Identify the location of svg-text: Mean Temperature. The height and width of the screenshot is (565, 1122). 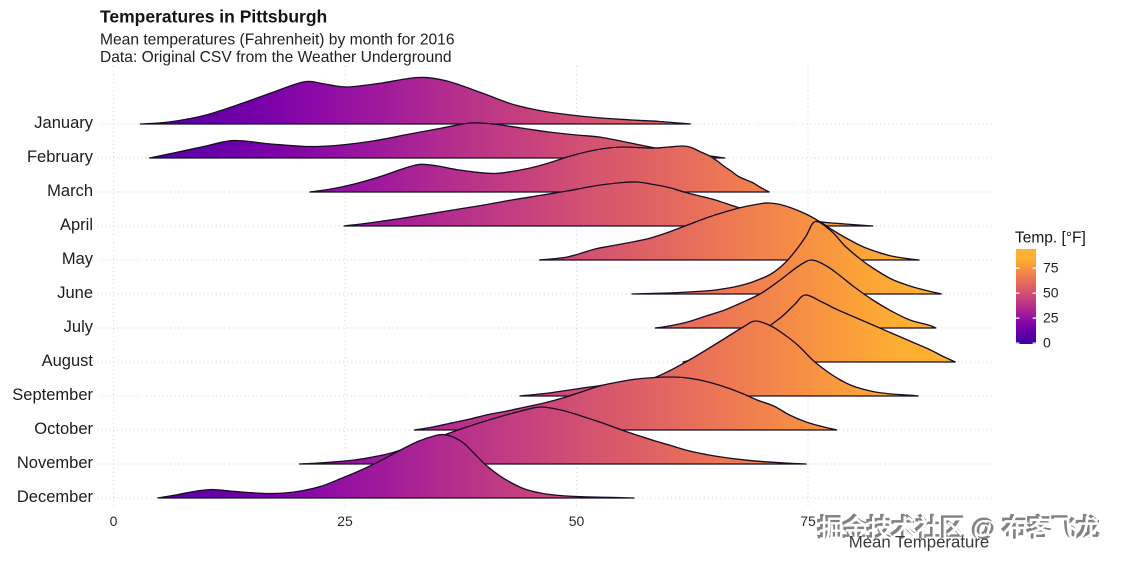
(919, 542).